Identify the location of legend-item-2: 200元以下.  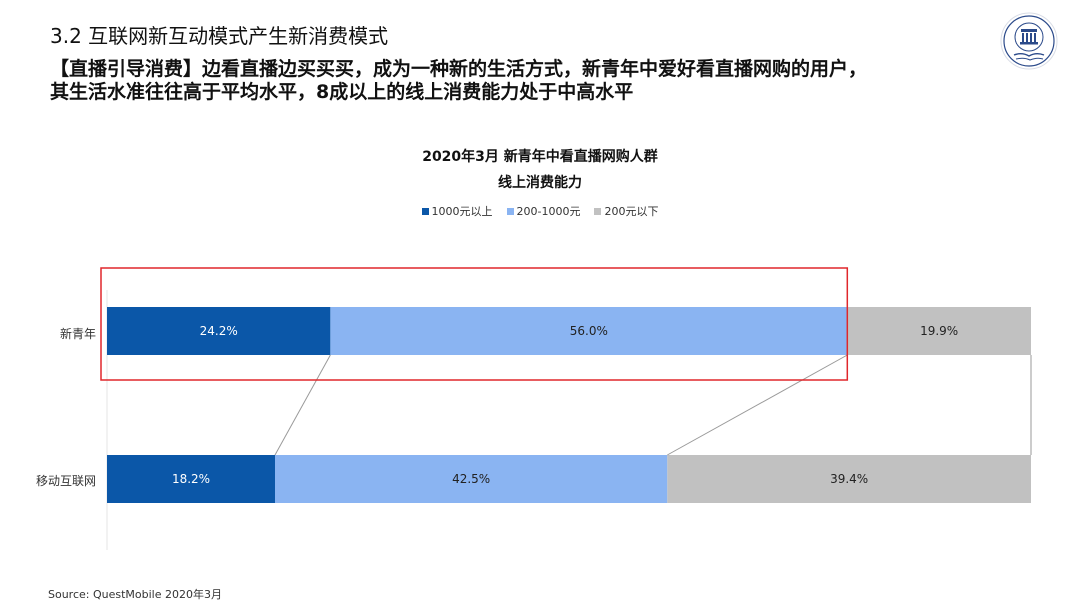
(626, 211).